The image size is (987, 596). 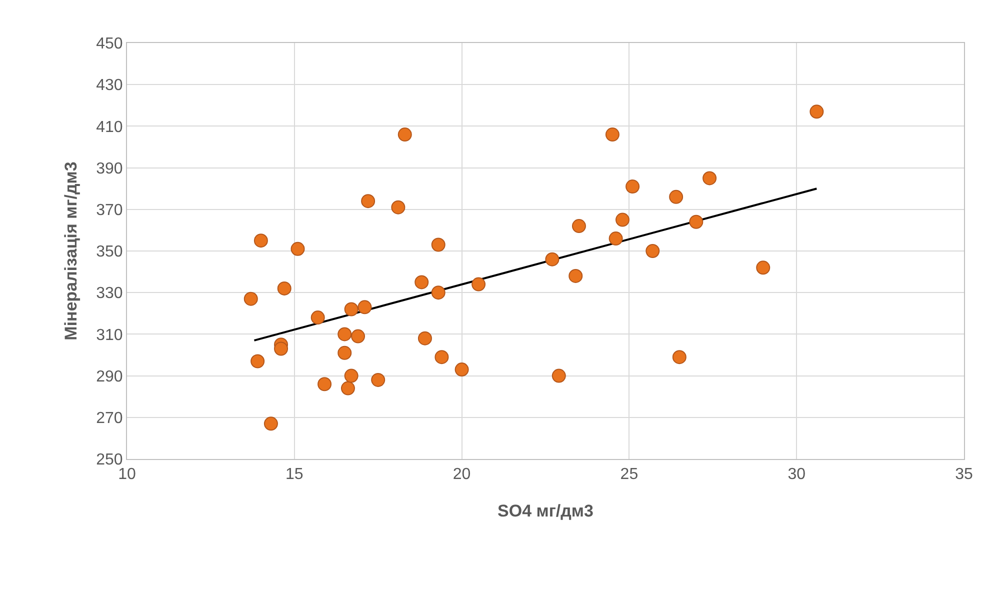 I want to click on y-tick-label: 270, so click(x=109, y=418).